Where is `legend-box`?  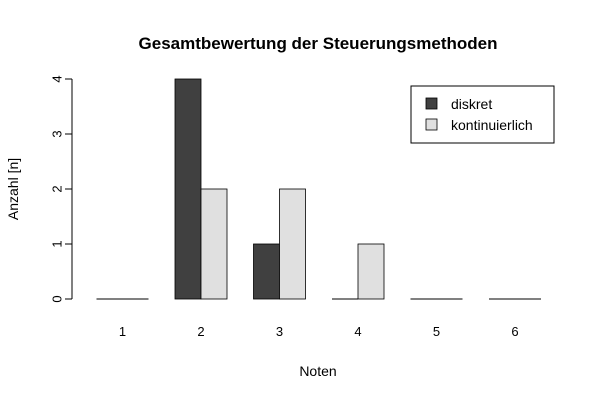 legend-box is located at coordinates (482, 114).